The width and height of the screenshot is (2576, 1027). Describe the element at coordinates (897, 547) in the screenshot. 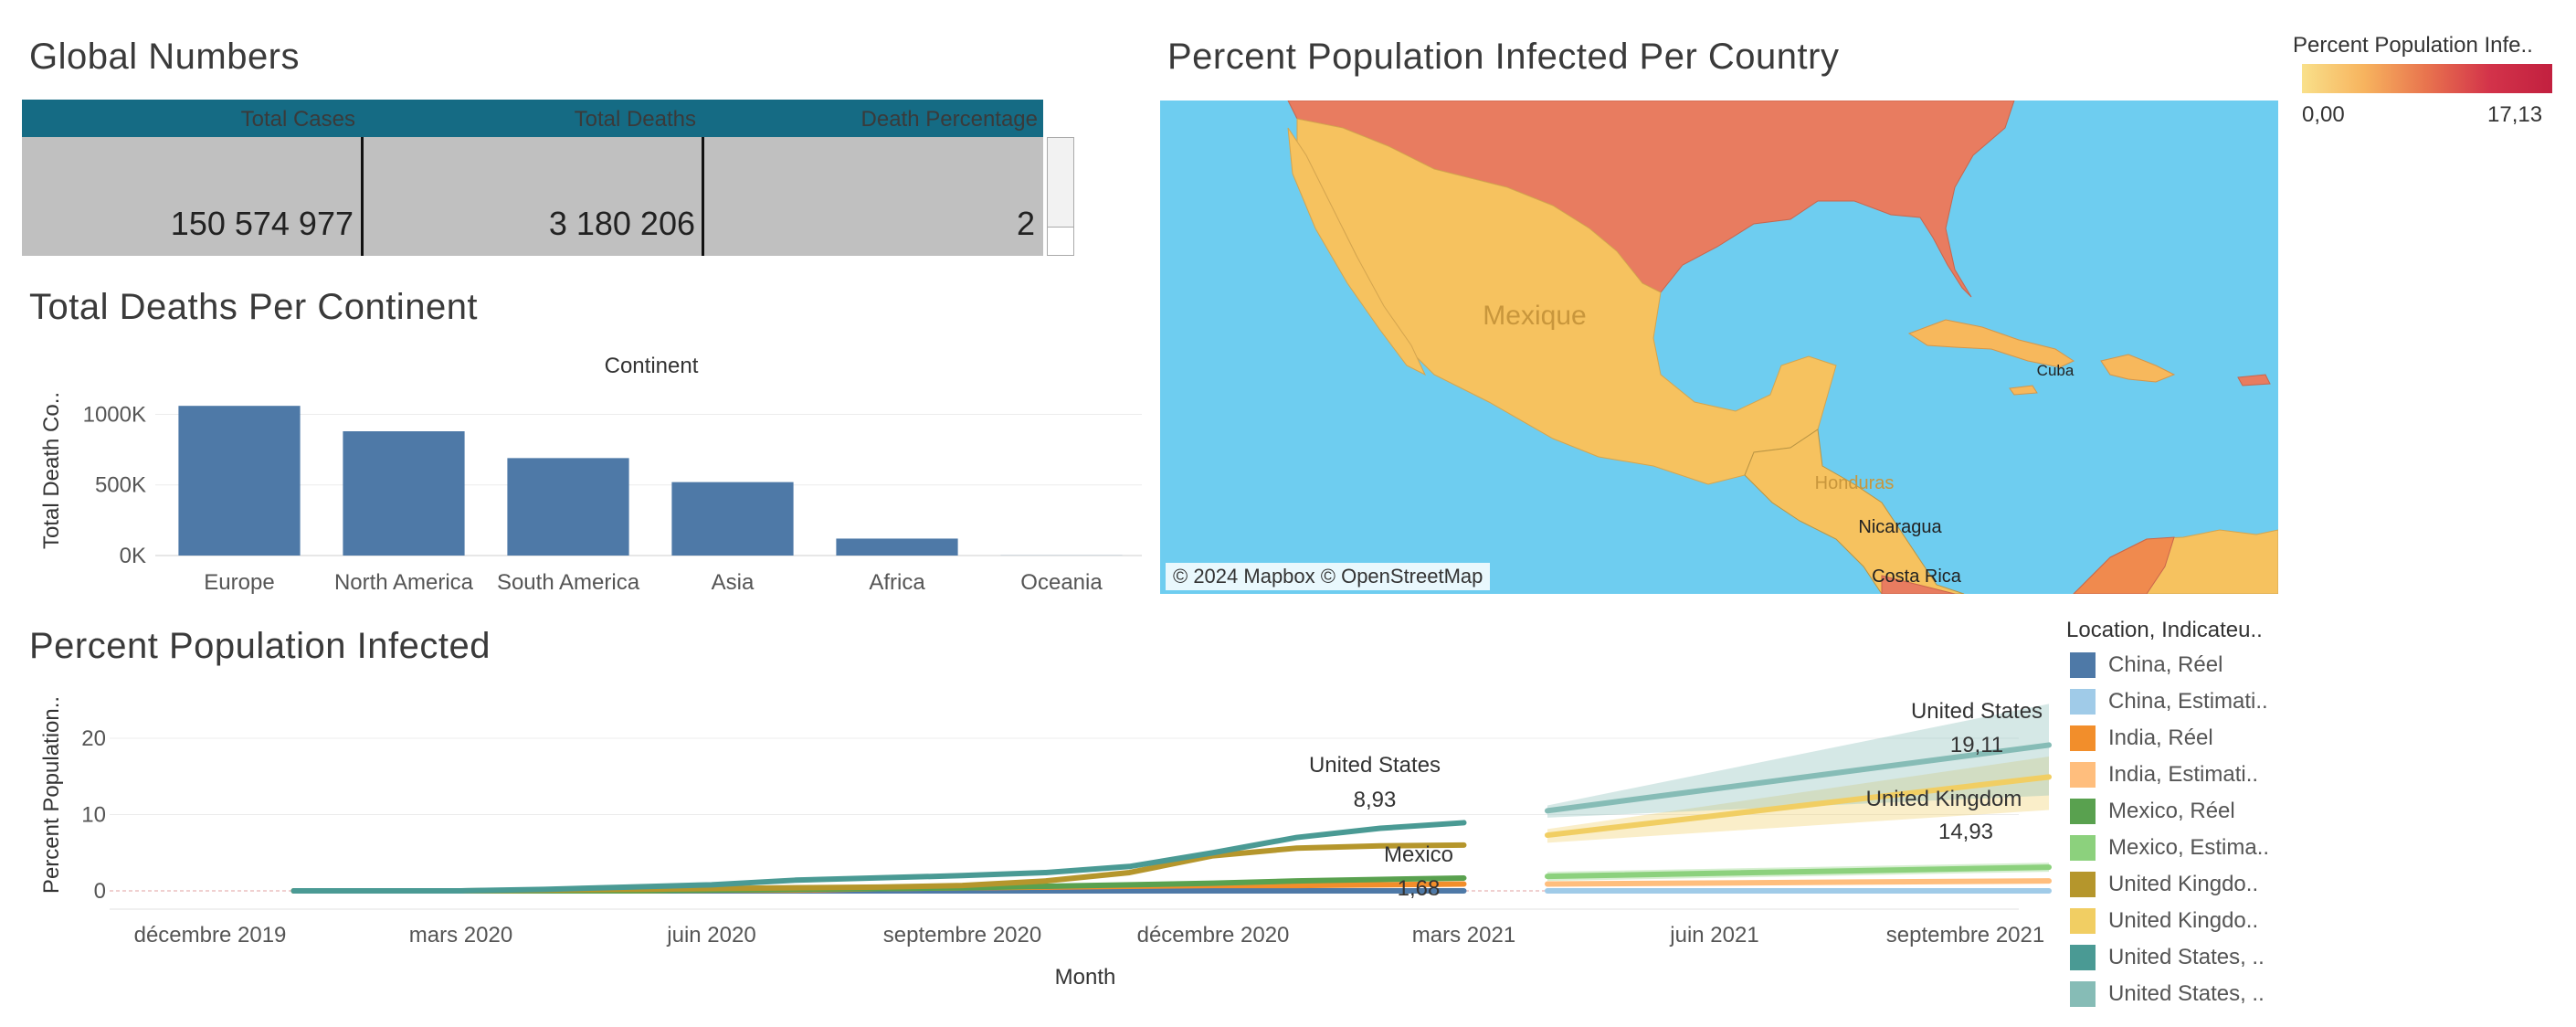

I see `bar-africa` at that location.